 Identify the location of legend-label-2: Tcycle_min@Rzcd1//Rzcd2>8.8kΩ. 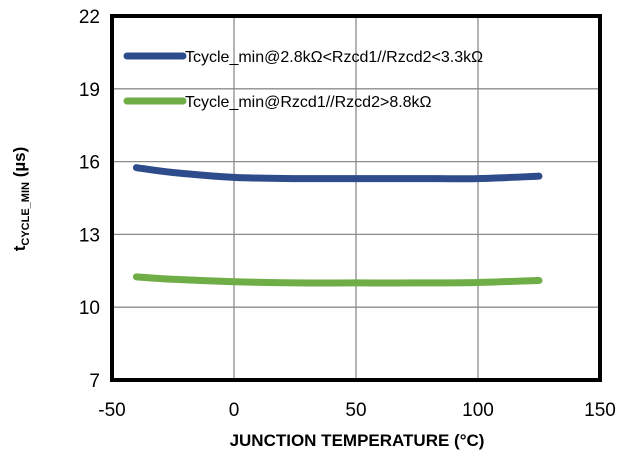
(308, 102).